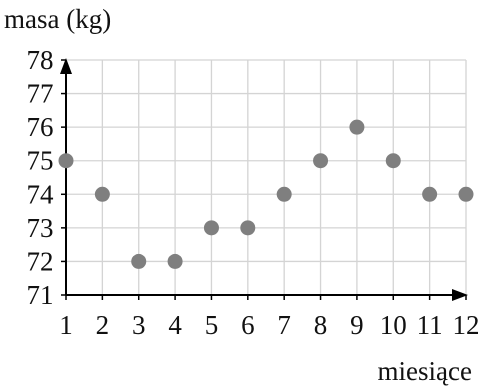  What do you see at coordinates (212, 325) in the screenshot?
I see `x-tick-label: 5` at bounding box center [212, 325].